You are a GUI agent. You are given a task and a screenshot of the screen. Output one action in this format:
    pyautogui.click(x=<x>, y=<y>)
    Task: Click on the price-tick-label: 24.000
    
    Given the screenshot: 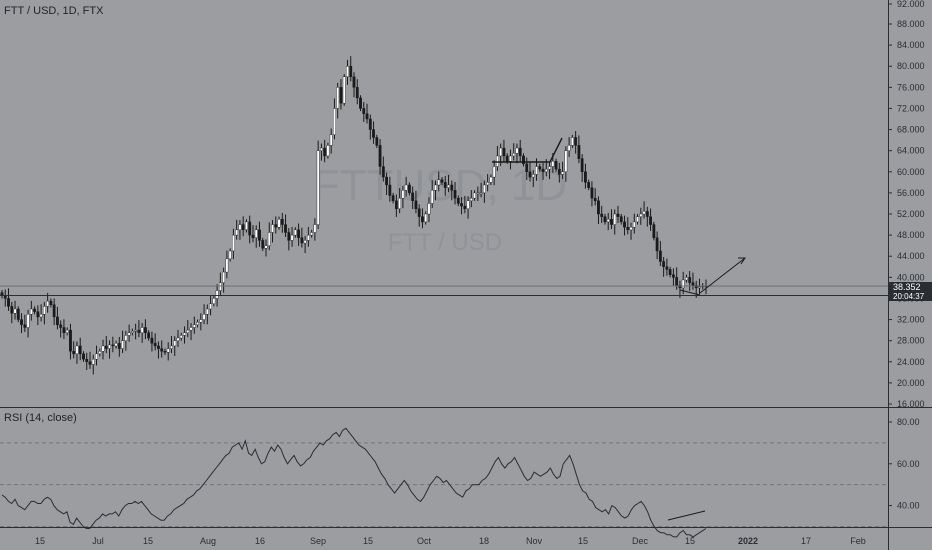 What is the action you would take?
    pyautogui.click(x=911, y=362)
    